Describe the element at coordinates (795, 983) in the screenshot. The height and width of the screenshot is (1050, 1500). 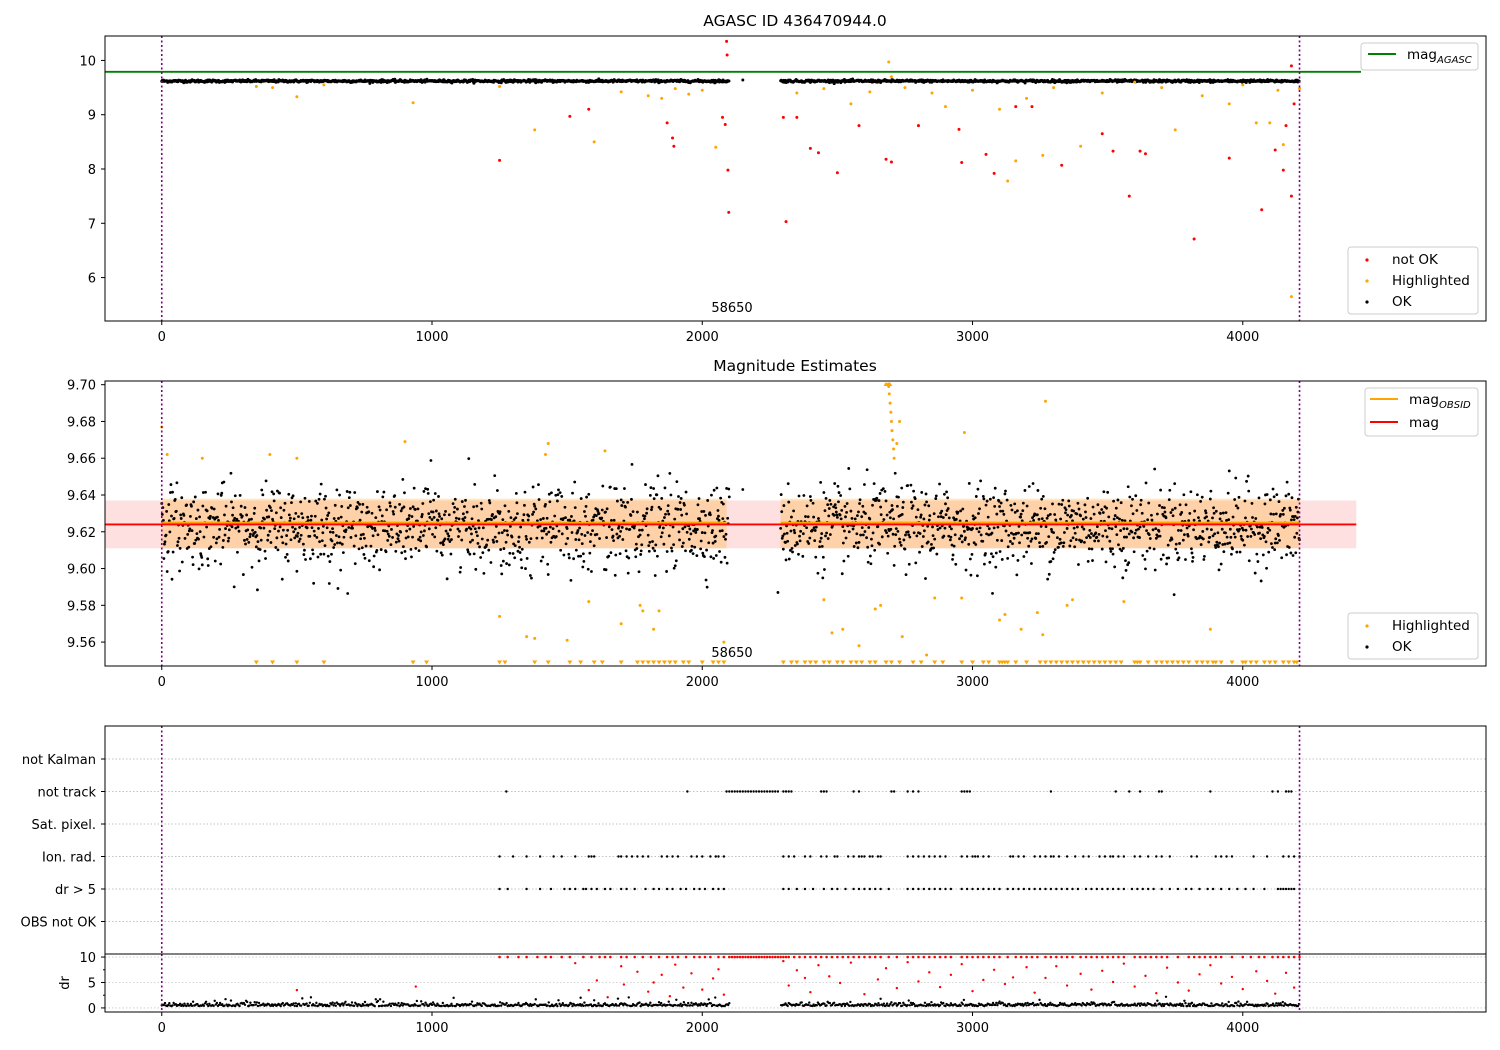
I see `dr-plot-area` at that location.